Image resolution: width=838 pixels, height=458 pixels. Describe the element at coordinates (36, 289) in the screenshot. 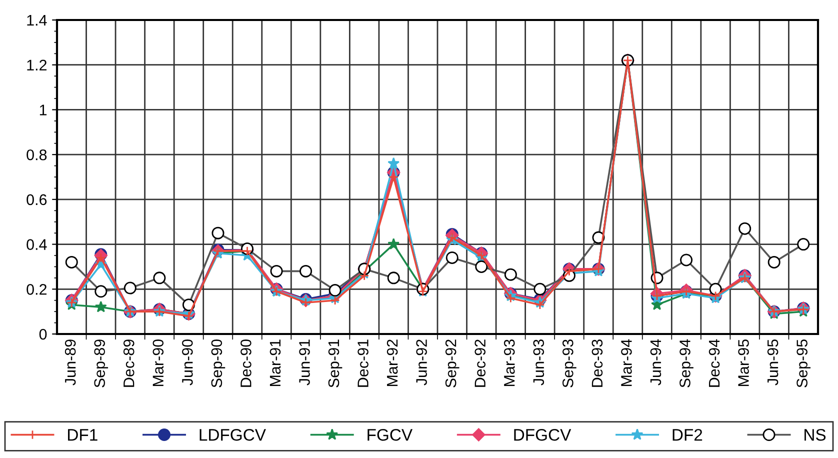

I see `y-tick-label: 0.2` at that location.